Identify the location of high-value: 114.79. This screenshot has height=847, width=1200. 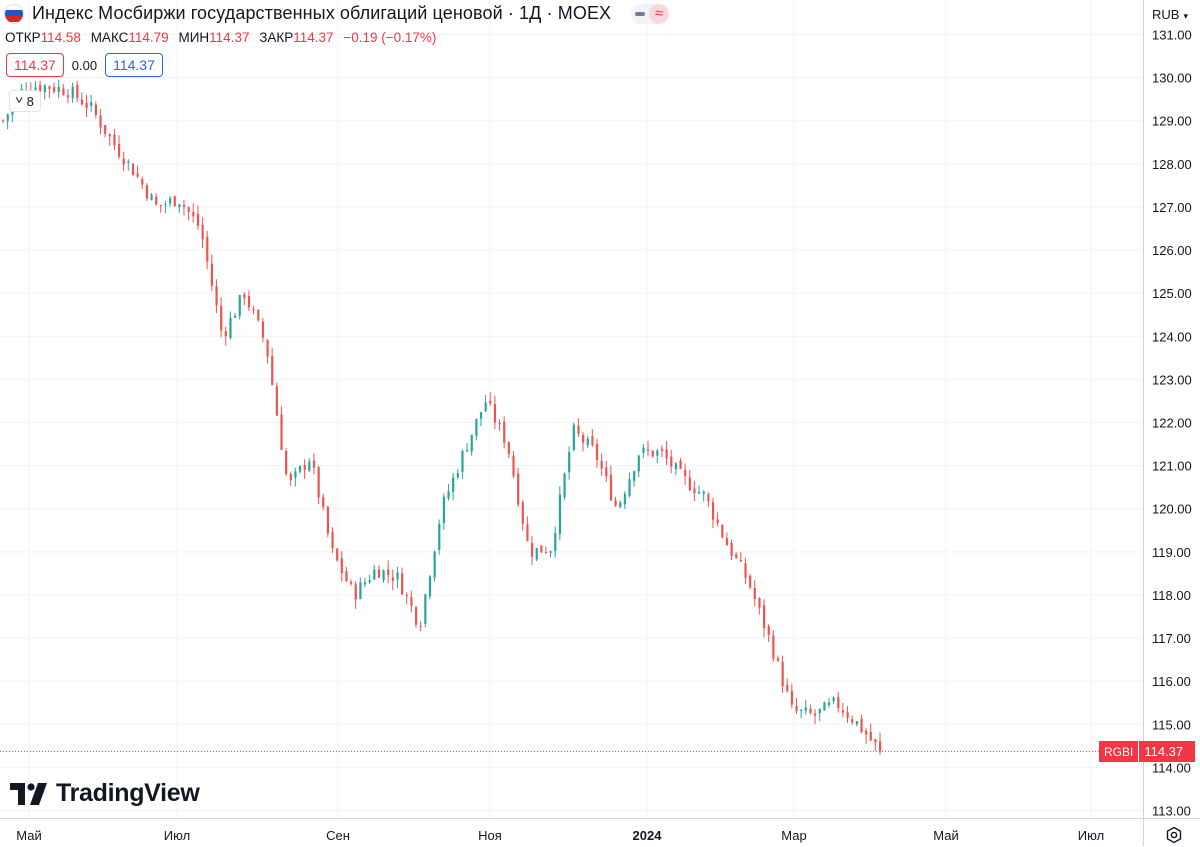
(148, 37).